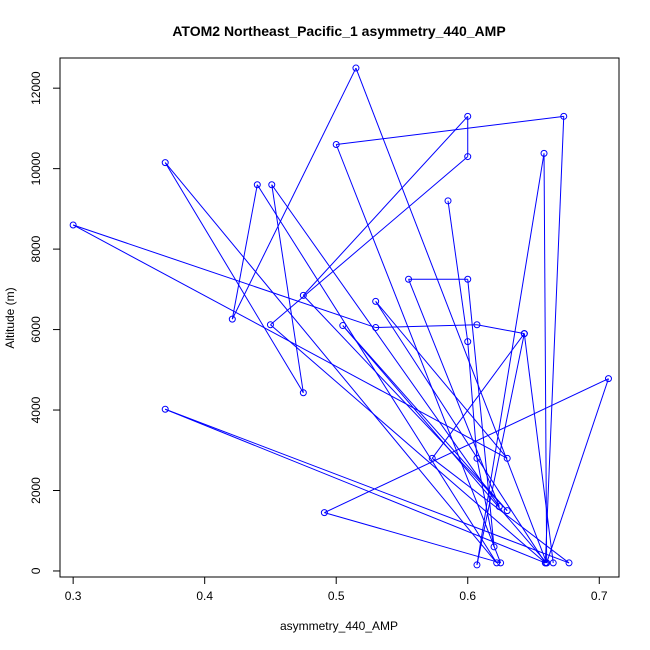 The width and height of the screenshot is (650, 650). What do you see at coordinates (599, 596) in the screenshot?
I see `x-tick-label: 0.7` at bounding box center [599, 596].